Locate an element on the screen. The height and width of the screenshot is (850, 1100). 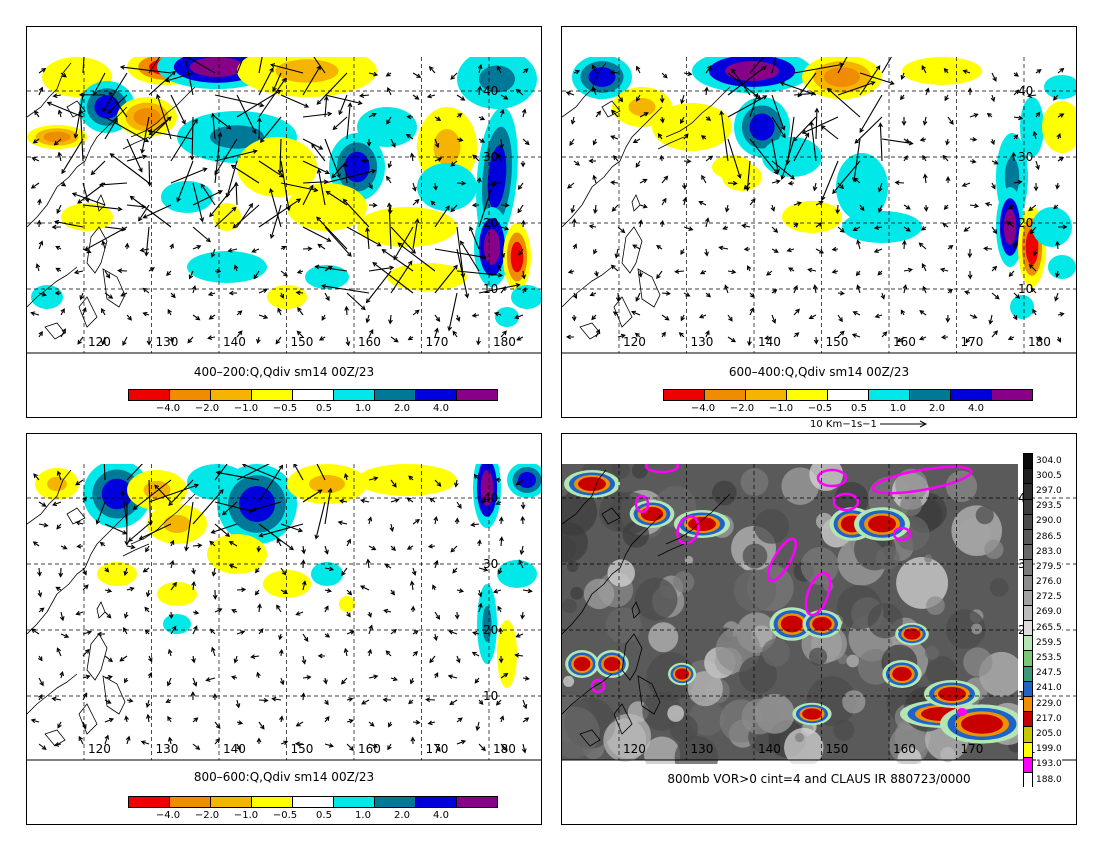
lon-label: 180 is located at coordinates (1039, 342).